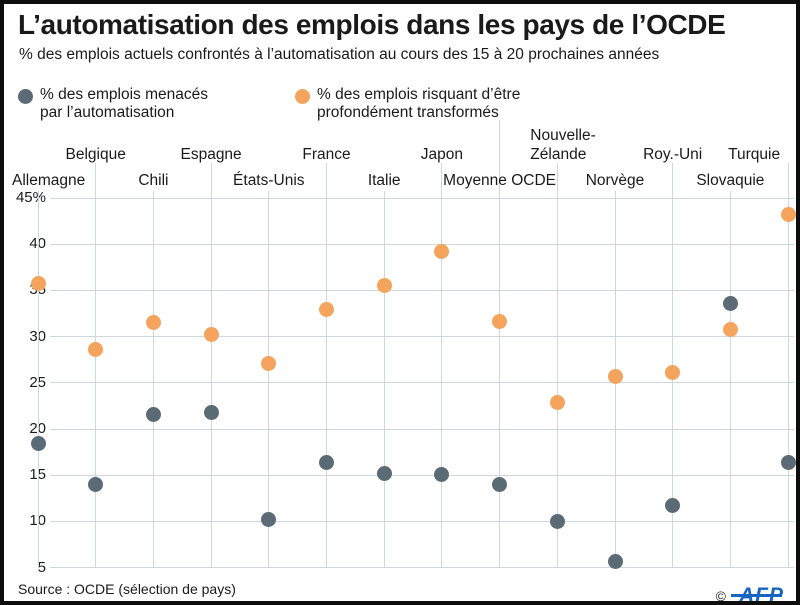  Describe the element at coordinates (563, 145) in the screenshot. I see `category-label: Nouvelle- Zélande` at that location.